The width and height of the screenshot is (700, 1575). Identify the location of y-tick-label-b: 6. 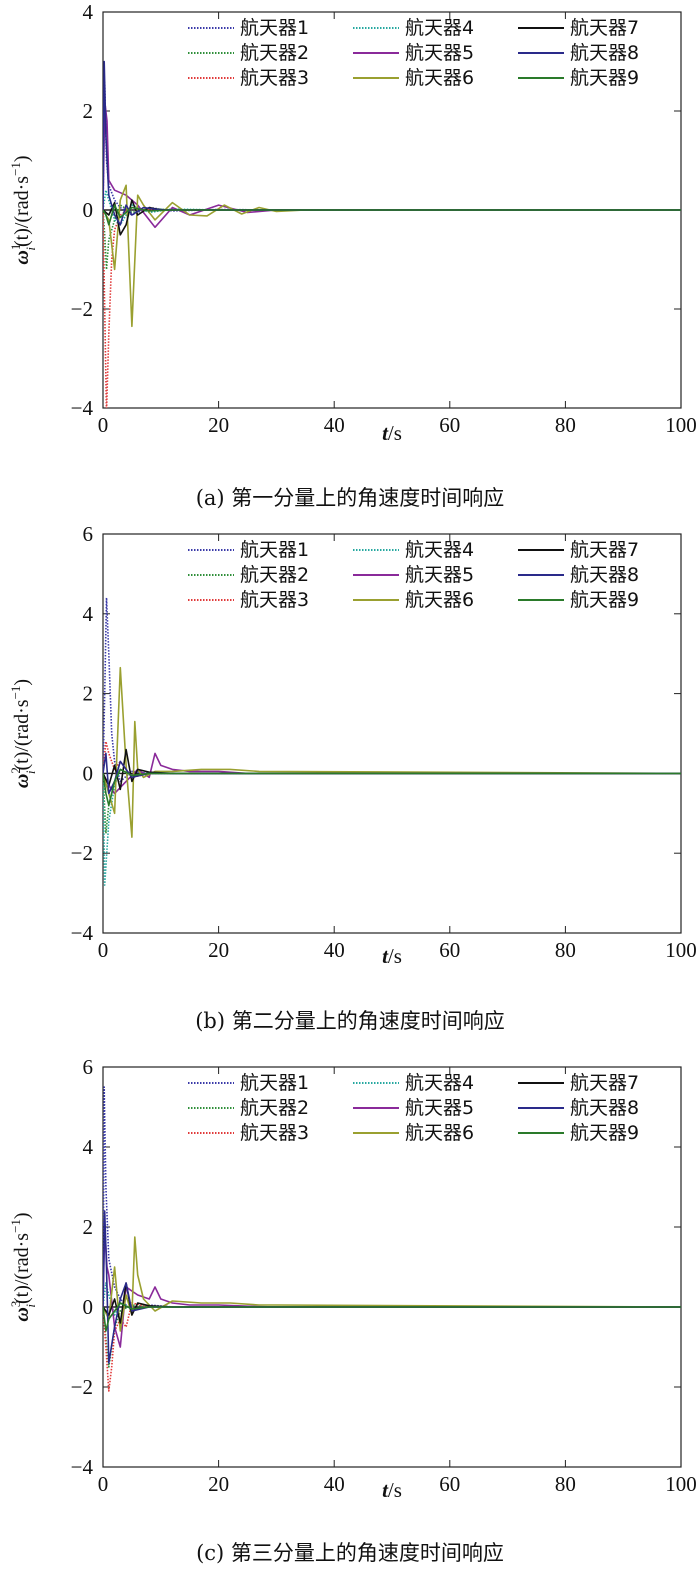
(88, 535).